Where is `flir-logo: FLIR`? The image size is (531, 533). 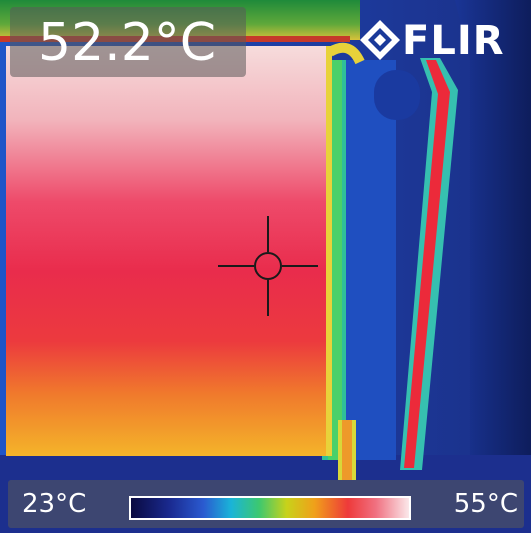 flir-logo: FLIR is located at coordinates (440, 41).